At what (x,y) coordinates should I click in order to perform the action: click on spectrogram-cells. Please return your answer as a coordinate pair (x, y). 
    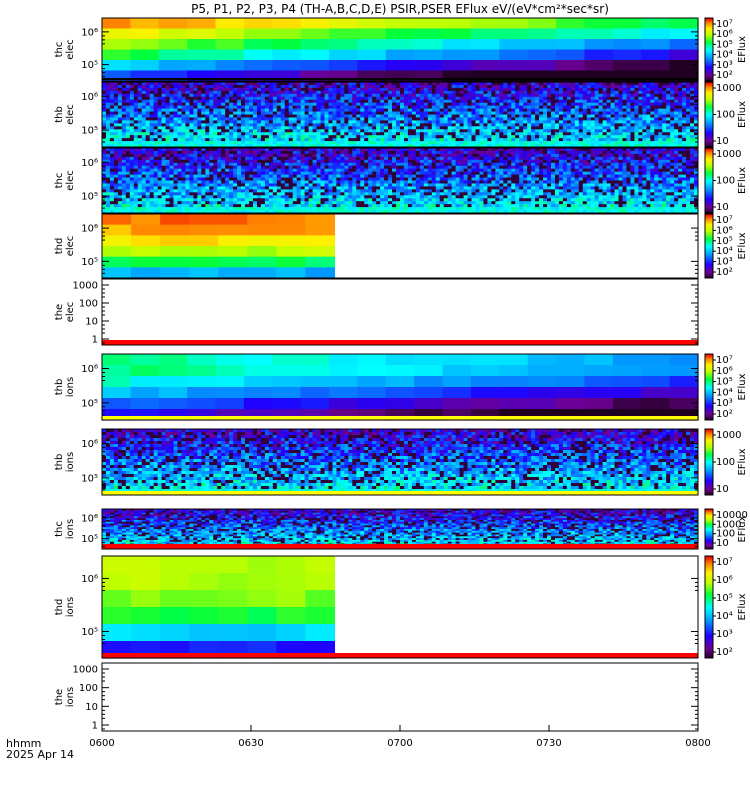
    Looking at the image, I should click on (400, 115).